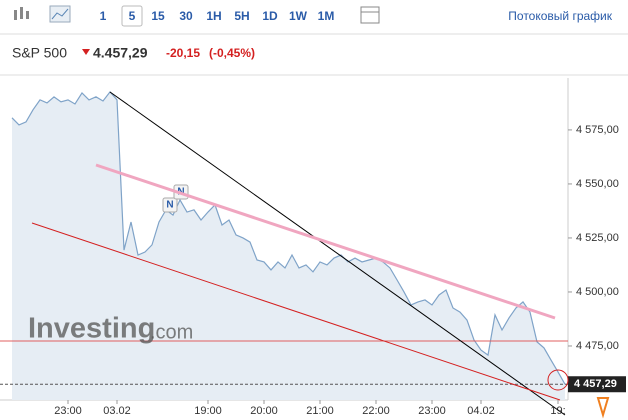 The height and width of the screenshot is (420, 628). What do you see at coordinates (103, 16) in the screenshot?
I see `interval-button: 1` at bounding box center [103, 16].